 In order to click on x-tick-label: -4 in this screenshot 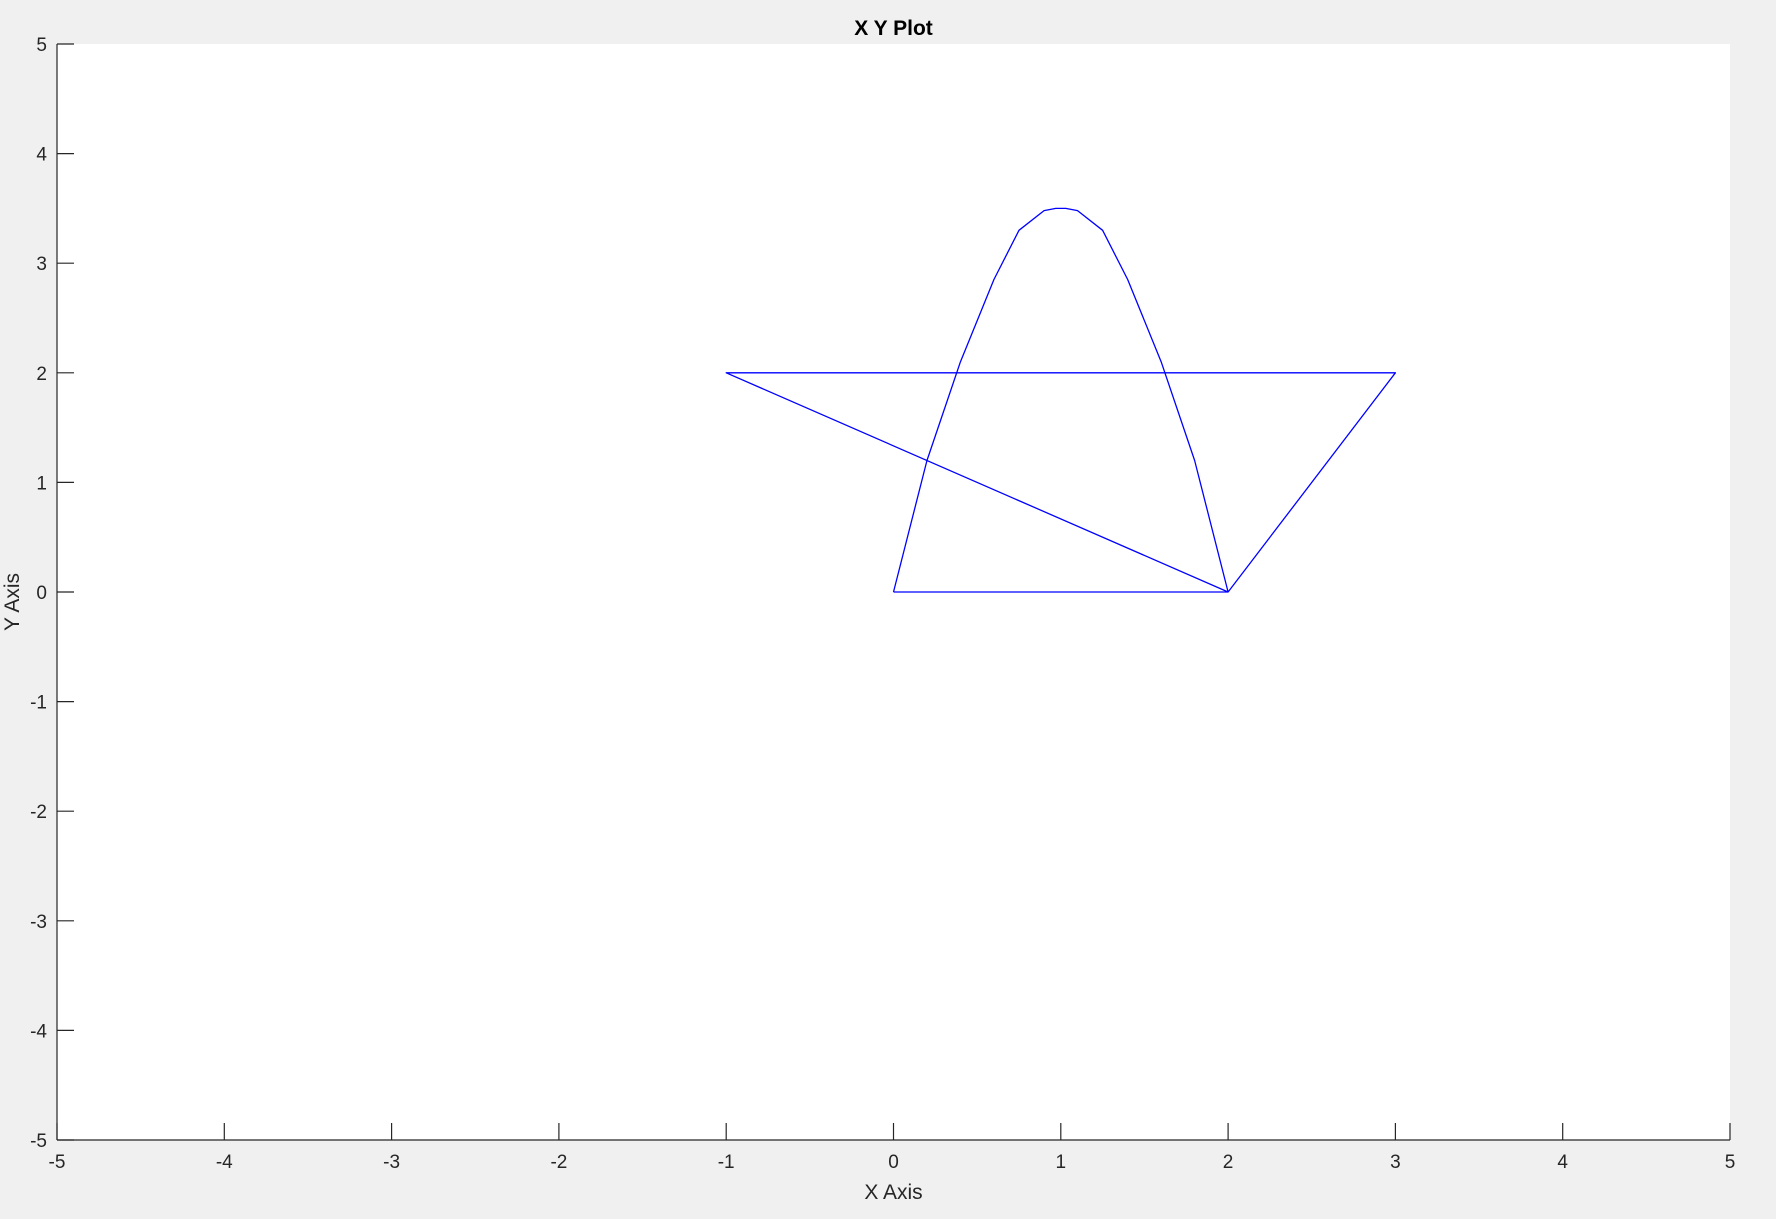, I will do `click(224, 1162)`.